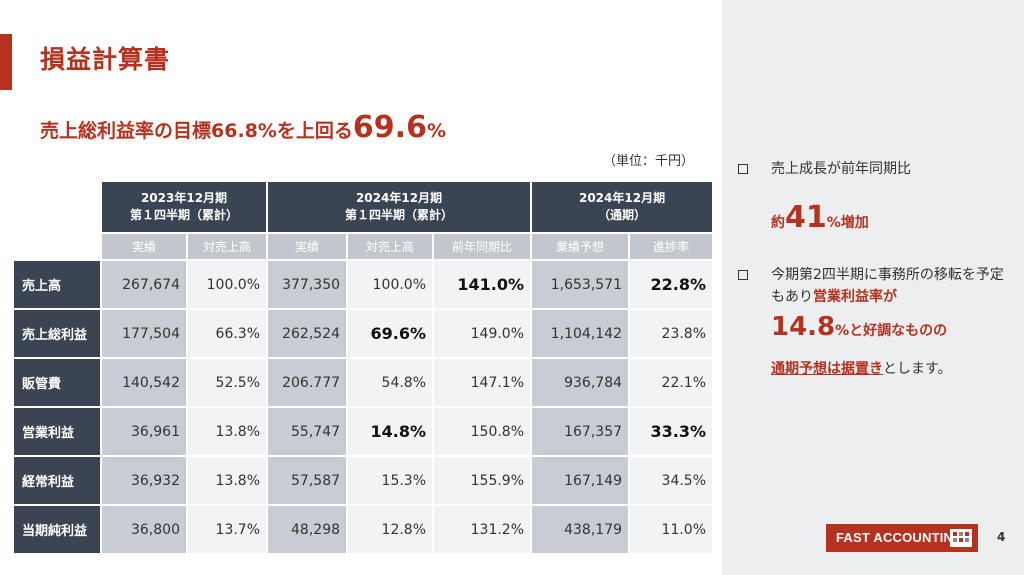 This screenshot has height=575, width=1024. What do you see at coordinates (482, 529) in the screenshot?
I see `table-cell: 131.2%` at bounding box center [482, 529].